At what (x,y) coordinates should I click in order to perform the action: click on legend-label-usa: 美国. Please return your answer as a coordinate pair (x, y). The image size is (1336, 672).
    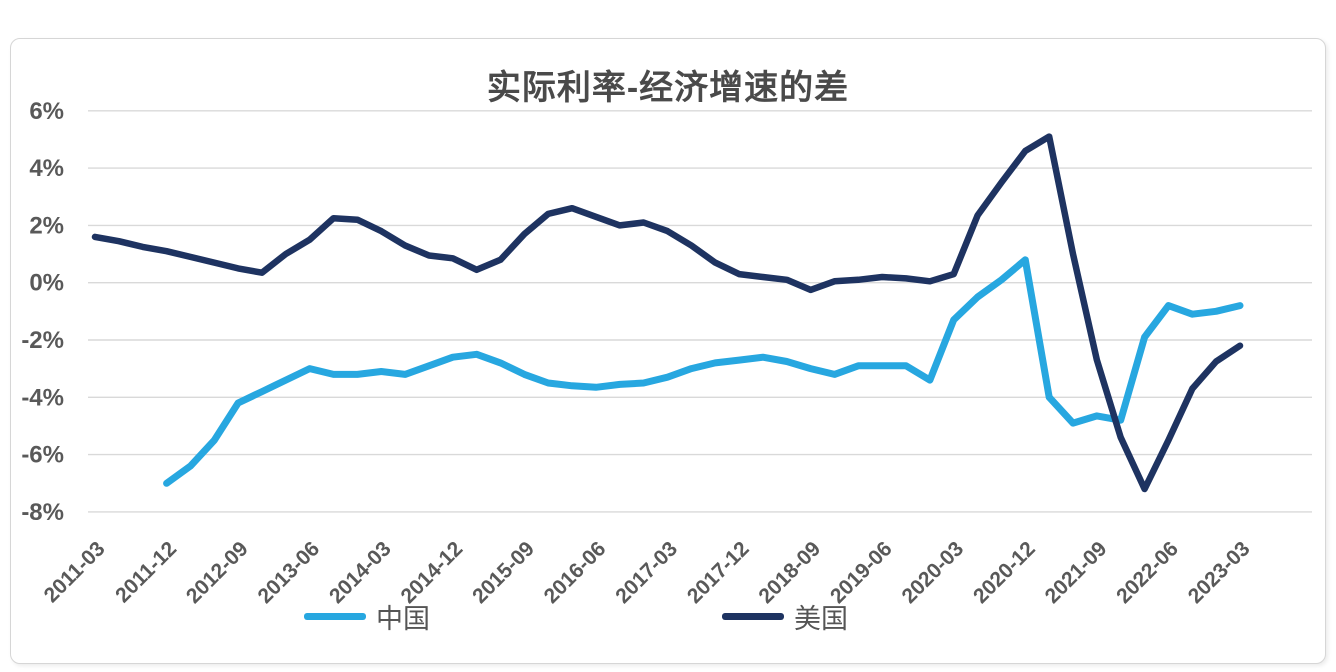
    Looking at the image, I should click on (821, 618).